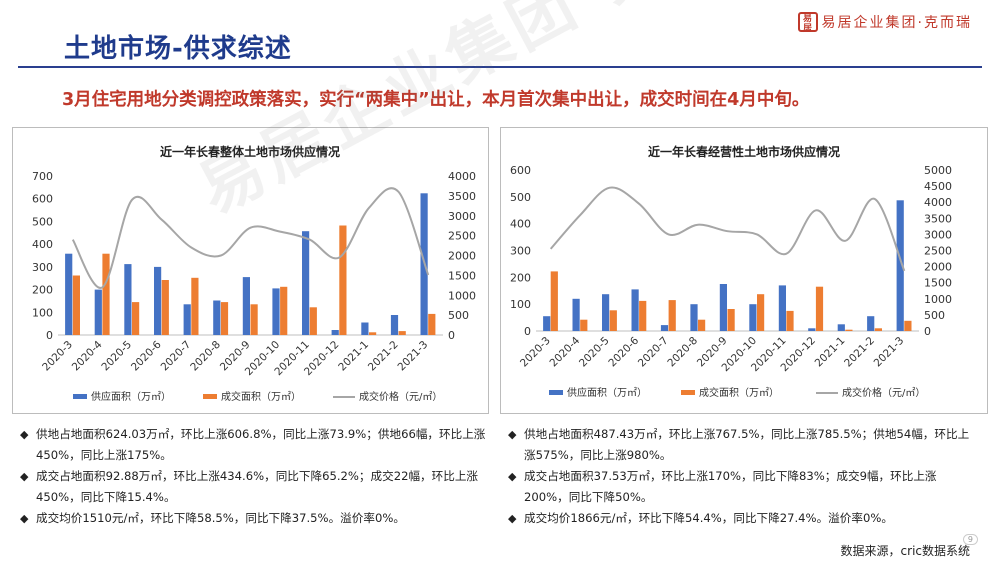 This screenshot has width=1000, height=563. I want to click on header-divider, so click(500, 67).